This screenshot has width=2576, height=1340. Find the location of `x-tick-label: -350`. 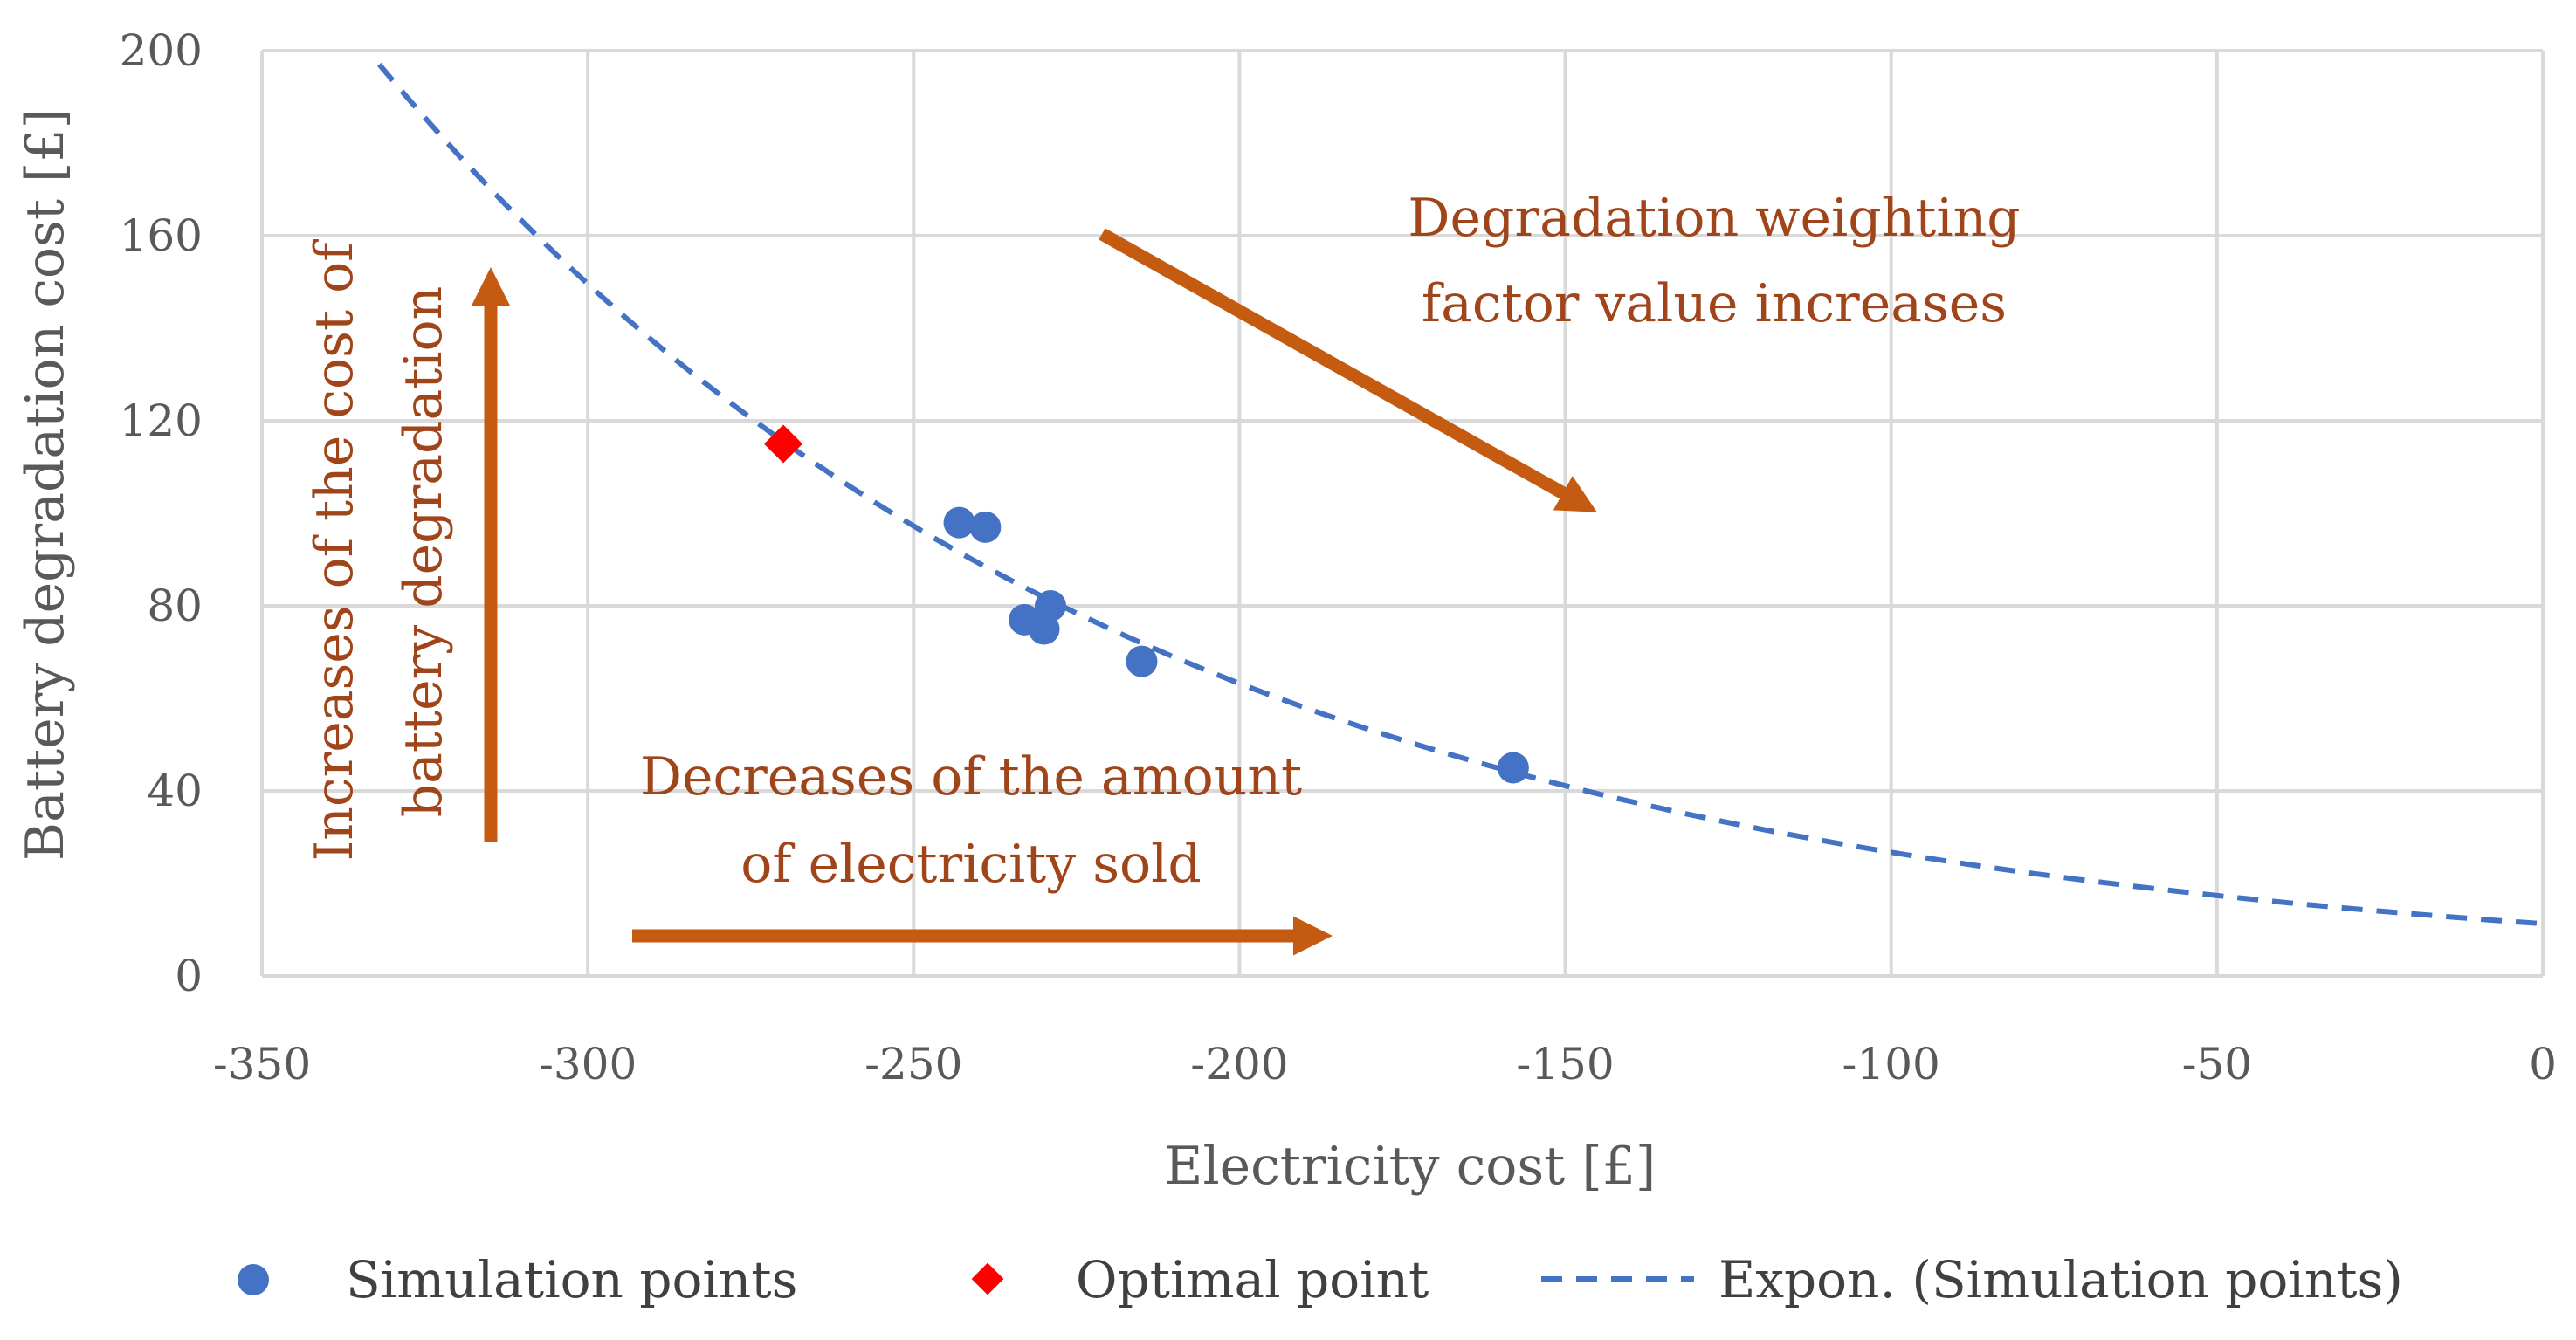

x-tick-label: -350 is located at coordinates (262, 1064).